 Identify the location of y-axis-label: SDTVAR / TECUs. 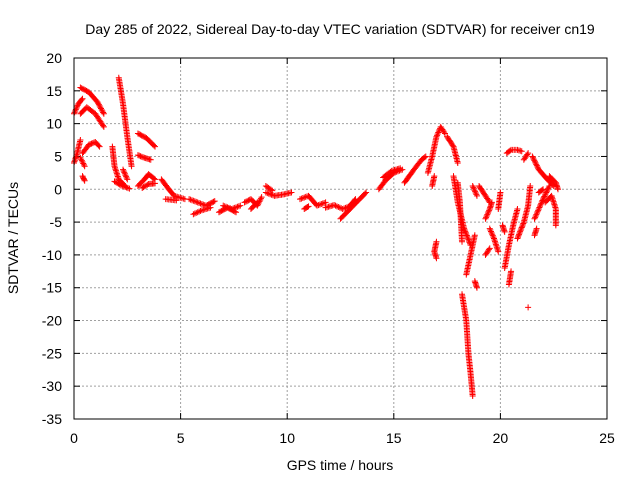
(13, 238).